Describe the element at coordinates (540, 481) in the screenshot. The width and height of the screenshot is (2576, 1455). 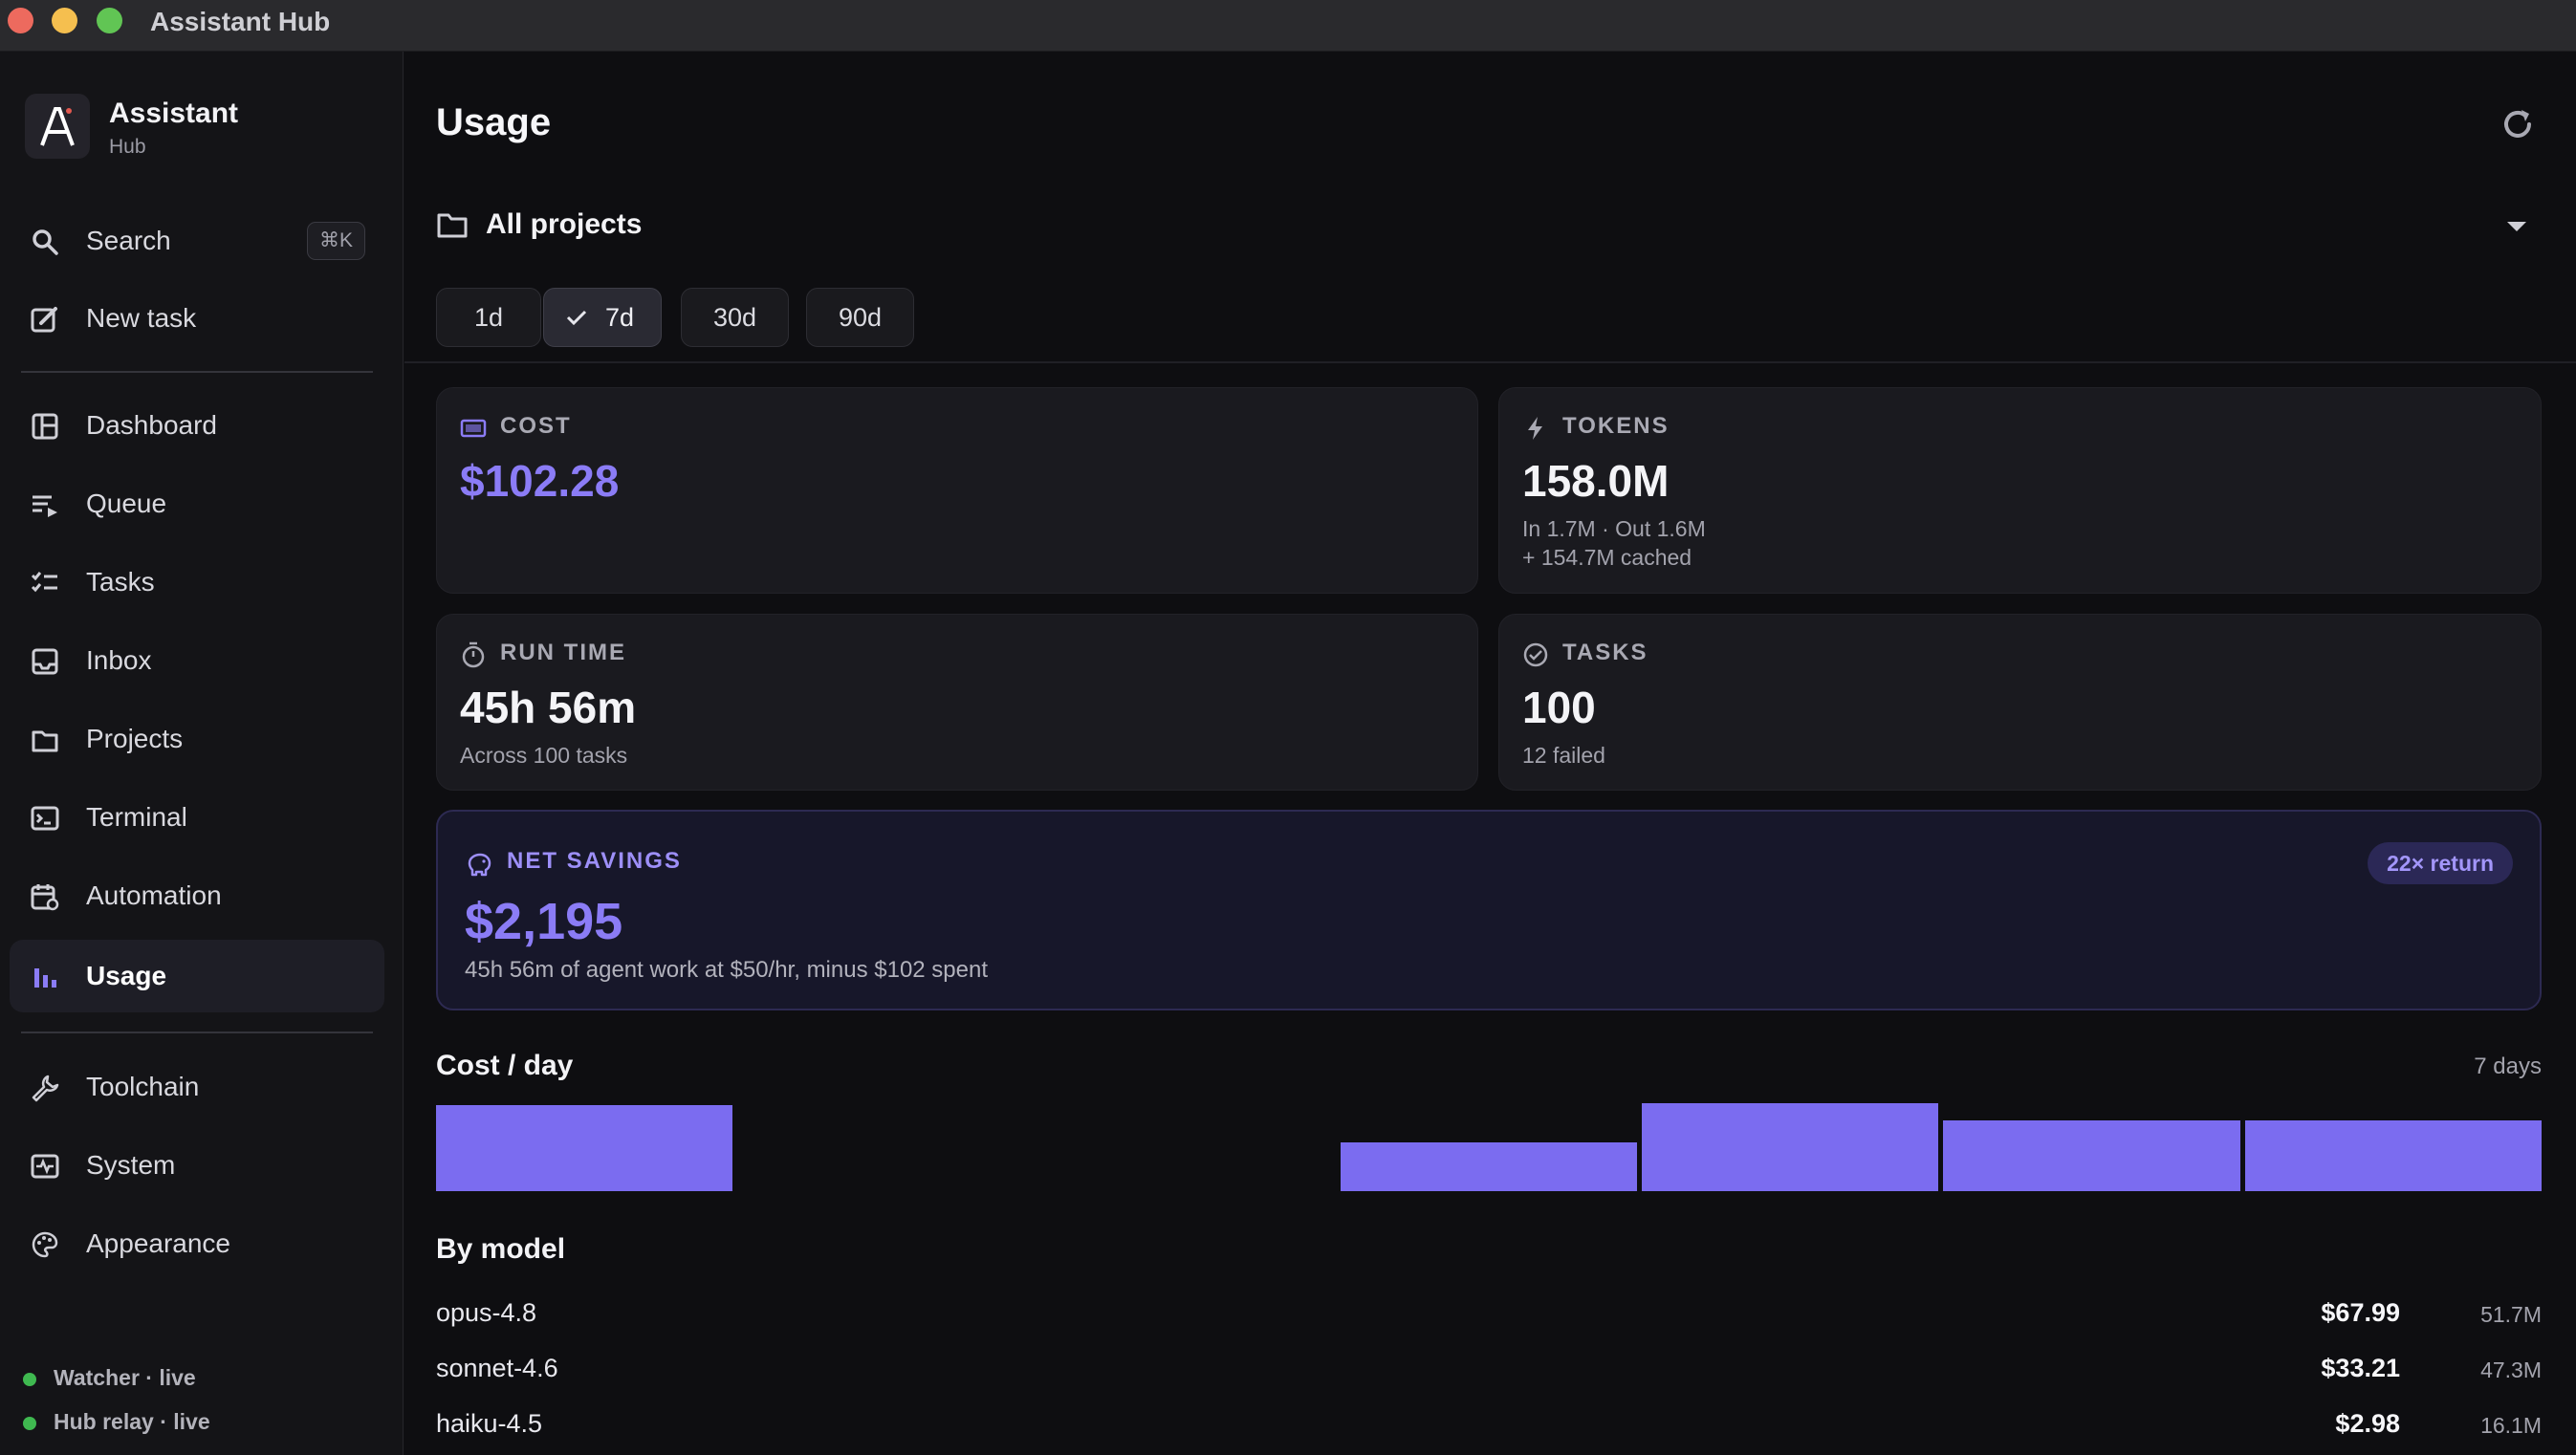
I see `cost-value: $102.28` at that location.